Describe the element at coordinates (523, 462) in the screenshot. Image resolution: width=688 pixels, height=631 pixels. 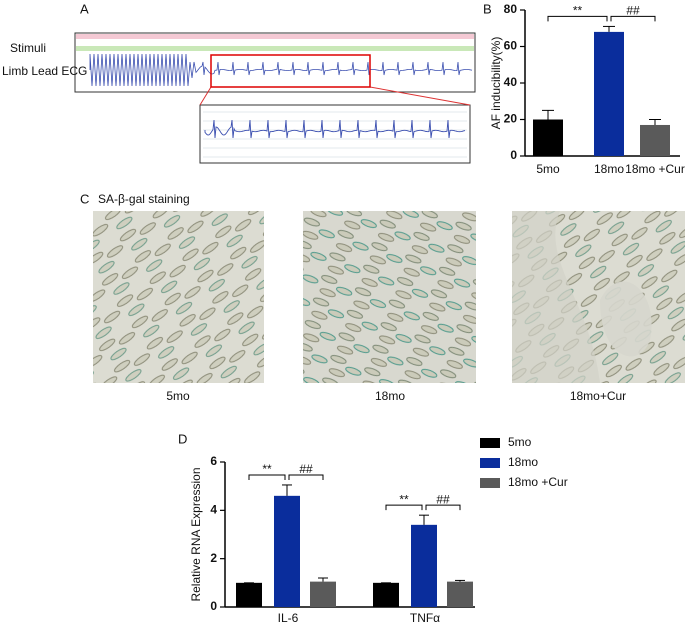
I see `legend-label: 18mo` at that location.